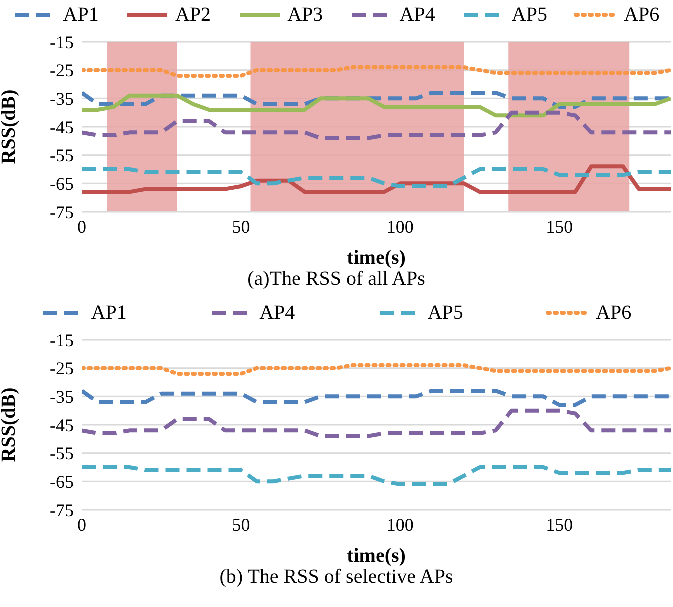 This screenshot has height=607, width=673. I want to click on text: (b) The RSS of selective APs, so click(336, 578).